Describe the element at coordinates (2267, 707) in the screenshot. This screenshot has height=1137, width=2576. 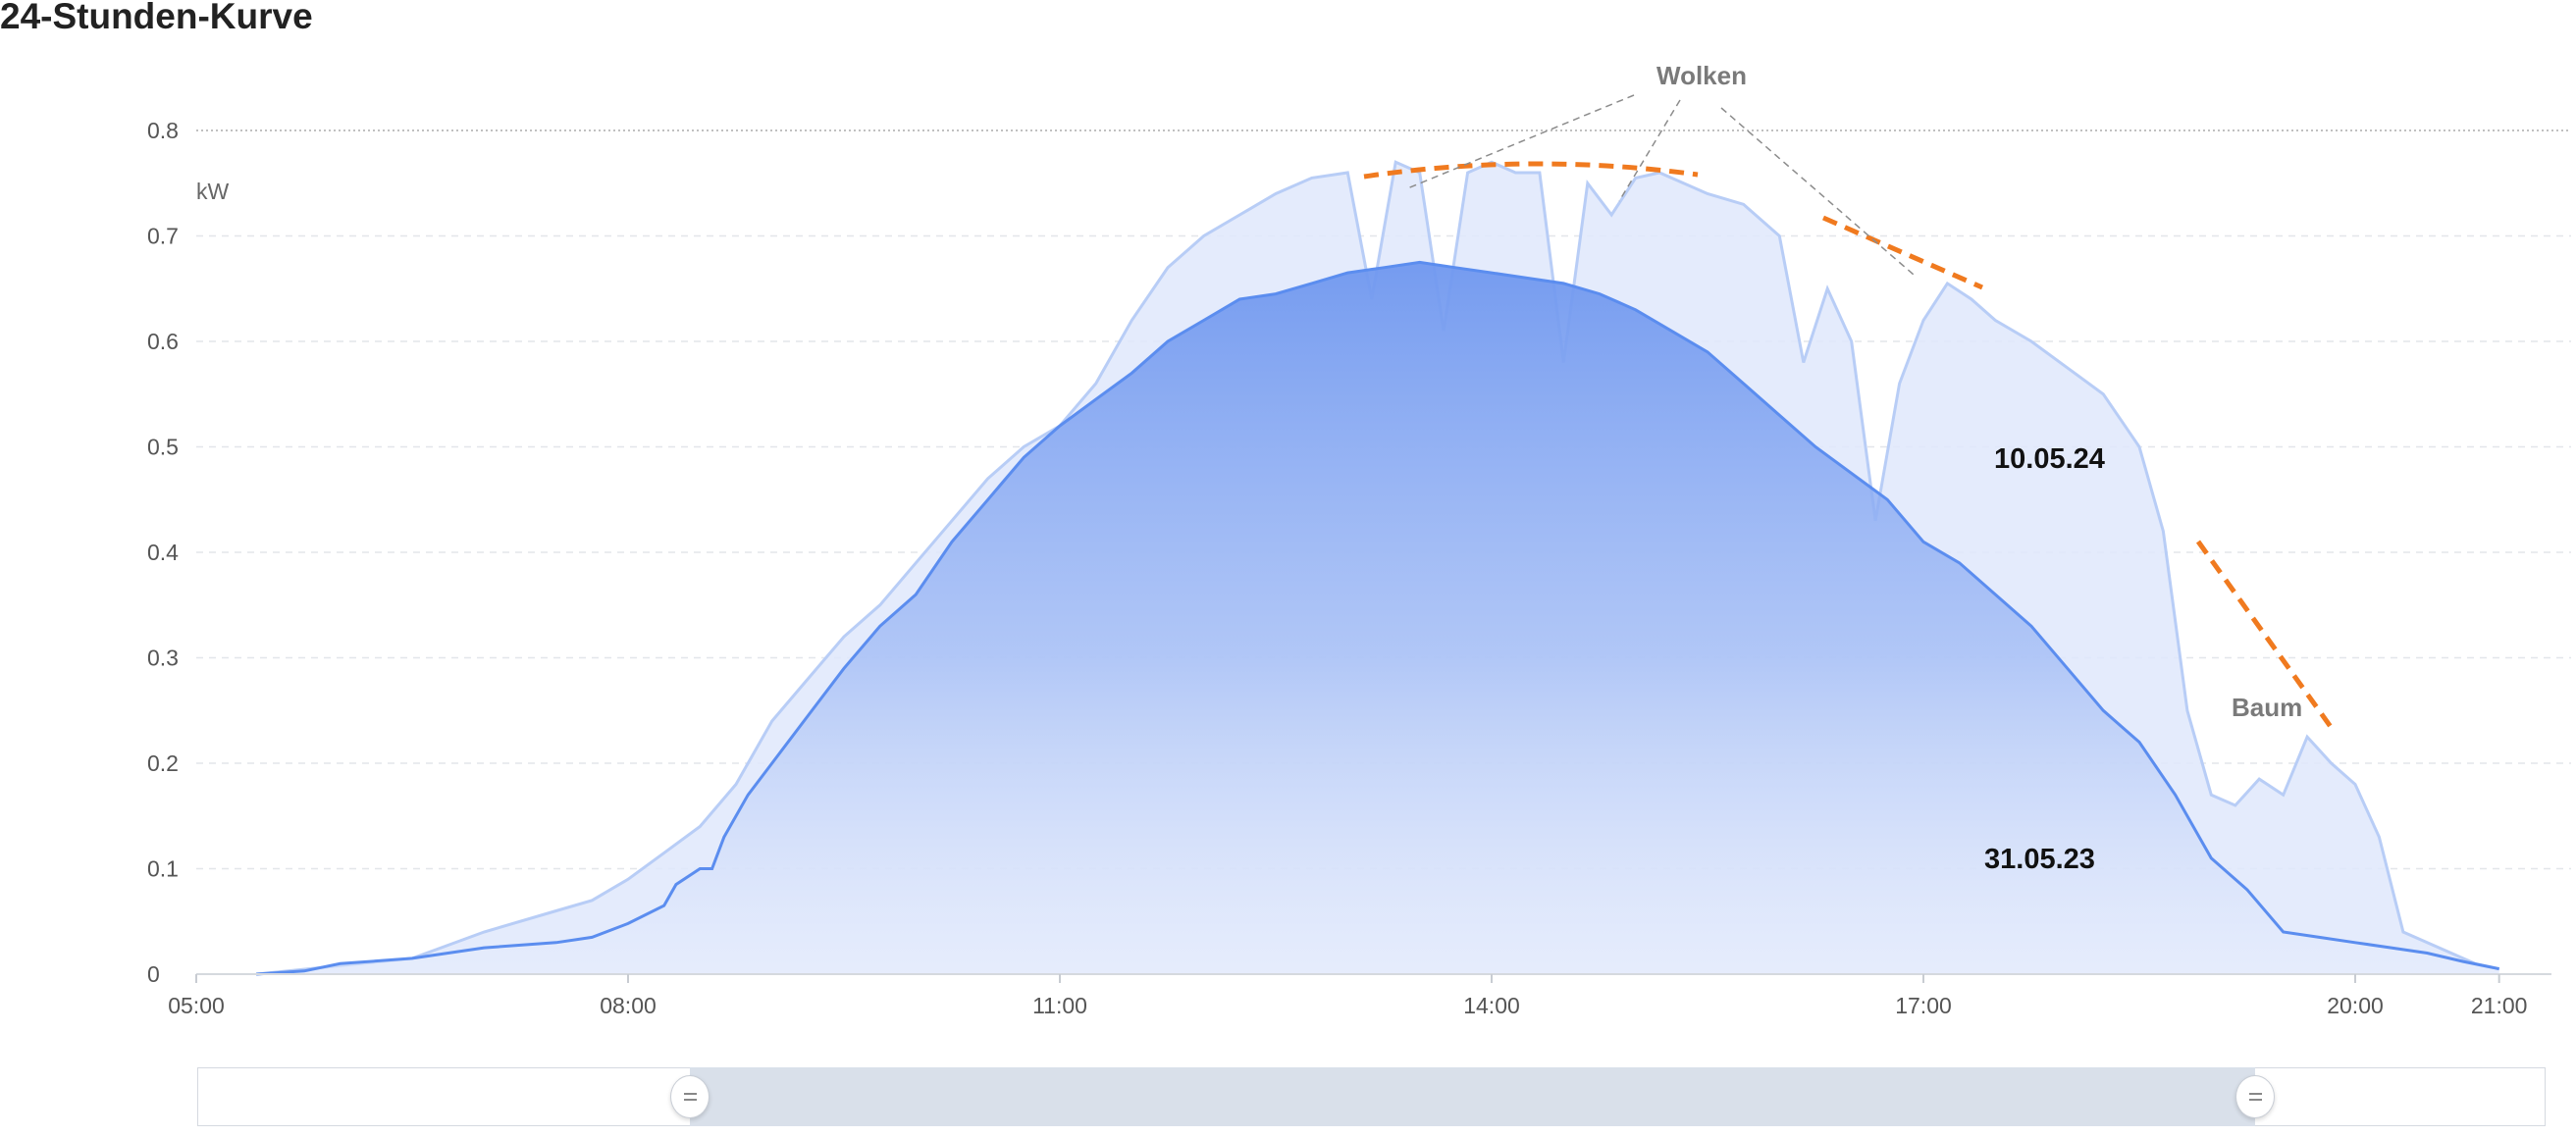
I see `annotation-baum: Baum` at that location.